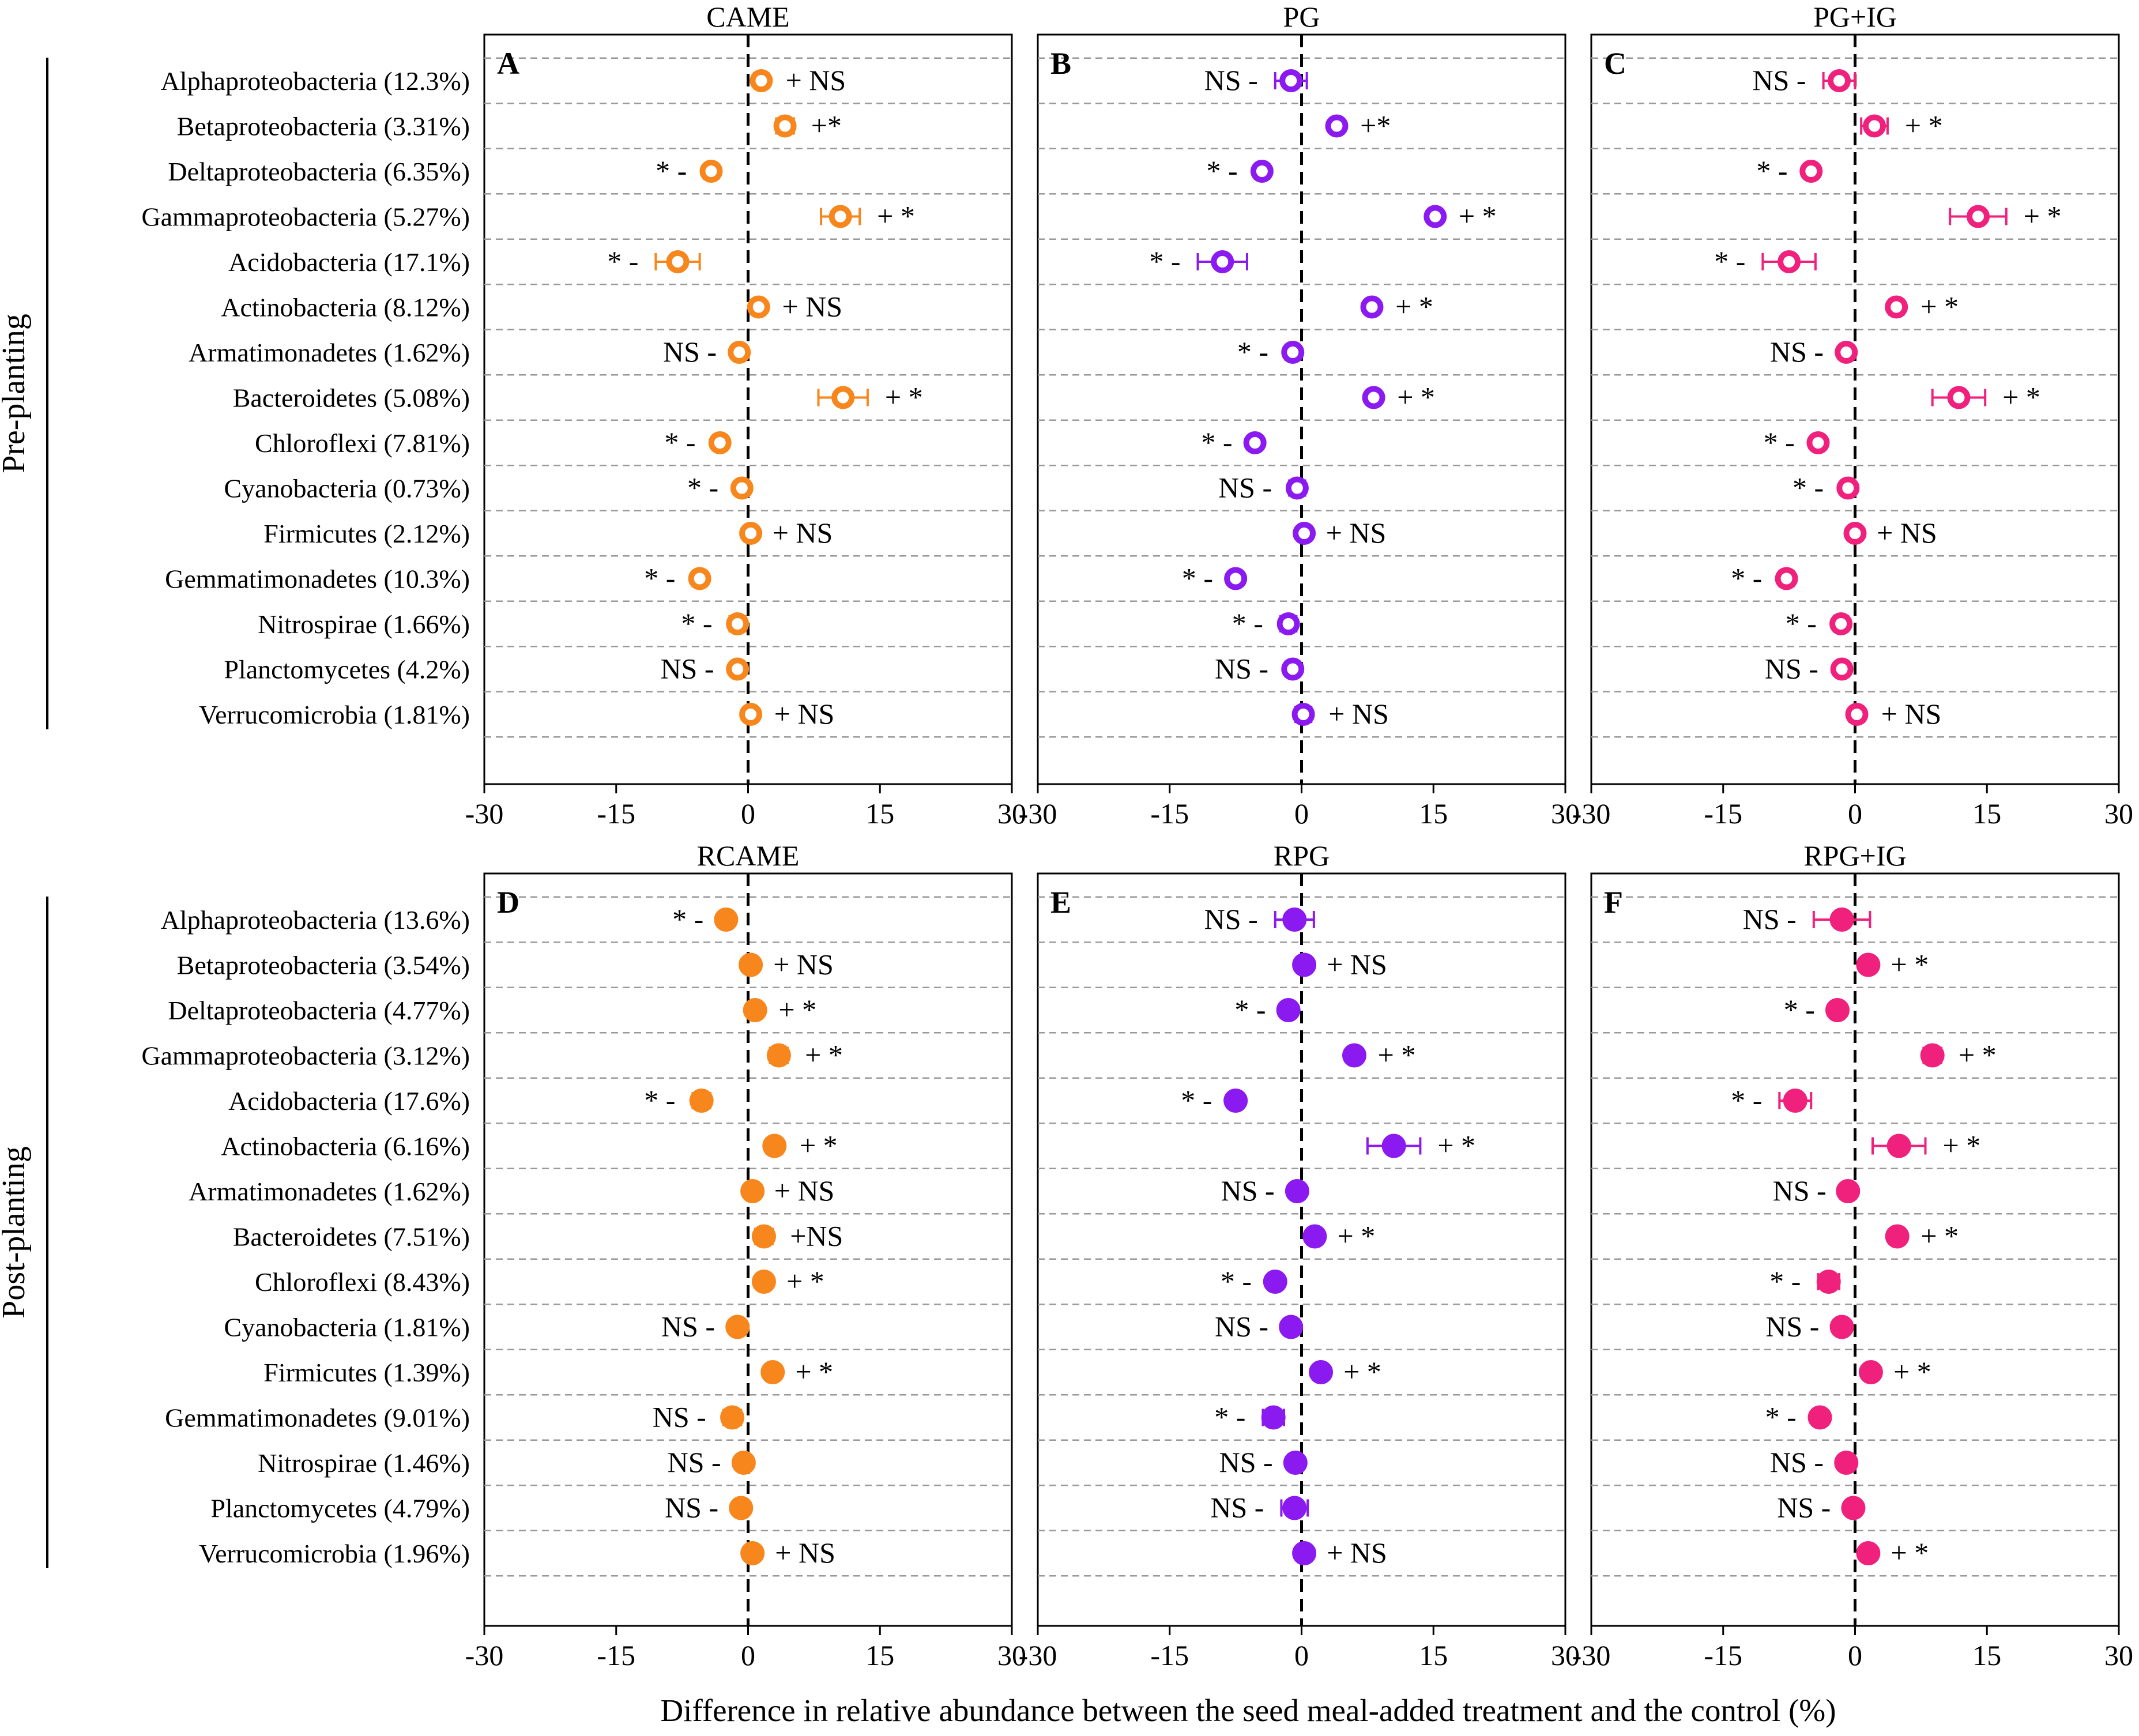 This screenshot has height=1736, width=2139. What do you see at coordinates (817, 1236) in the screenshot?
I see `significance-label: +NS` at bounding box center [817, 1236].